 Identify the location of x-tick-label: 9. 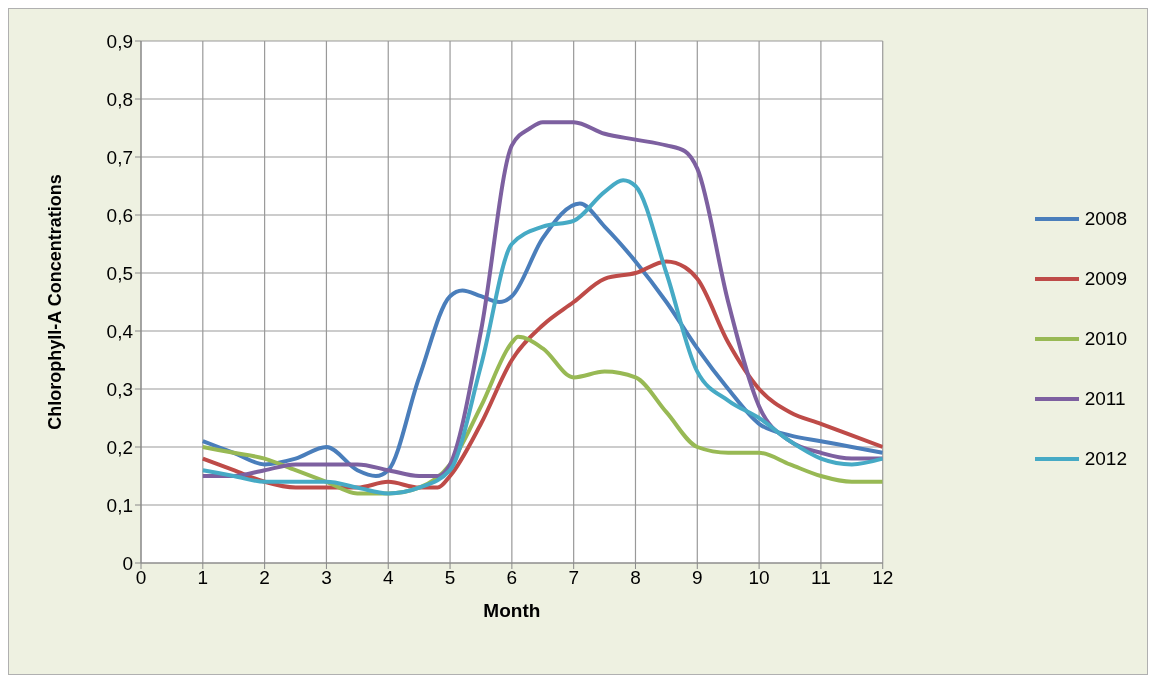
(697, 578).